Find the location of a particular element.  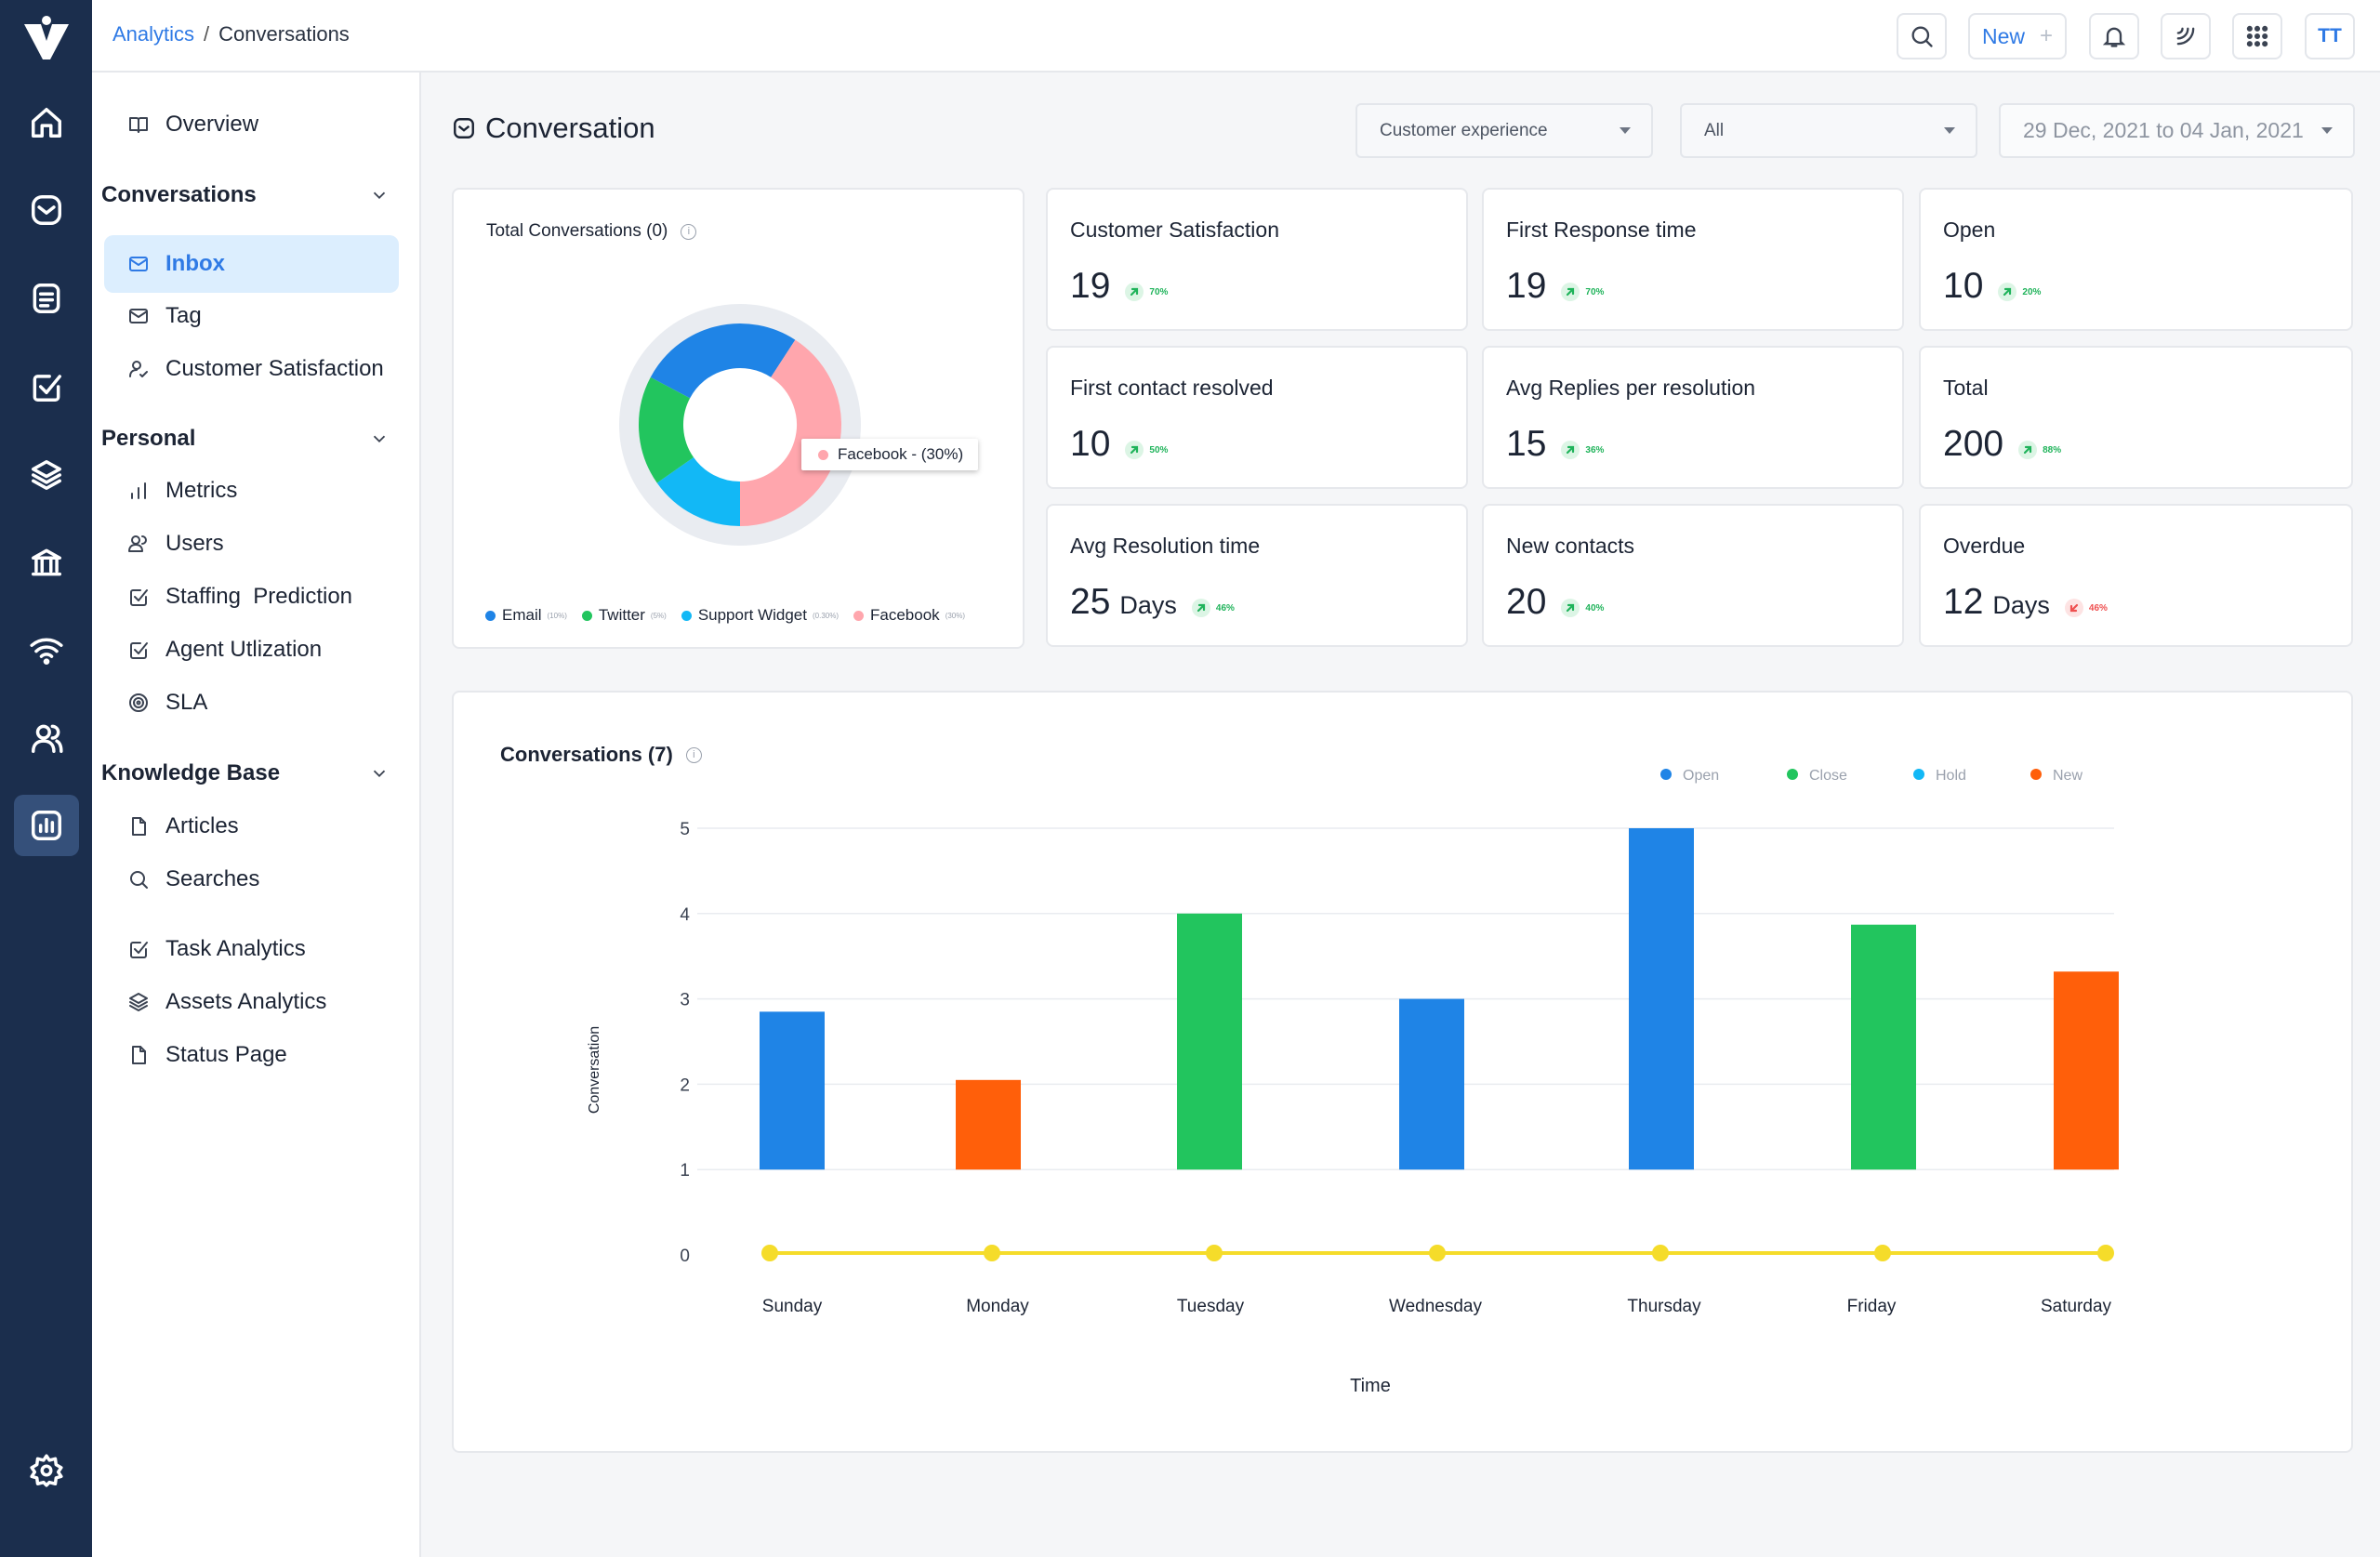

sidebar-item-users: Users is located at coordinates (175, 543).